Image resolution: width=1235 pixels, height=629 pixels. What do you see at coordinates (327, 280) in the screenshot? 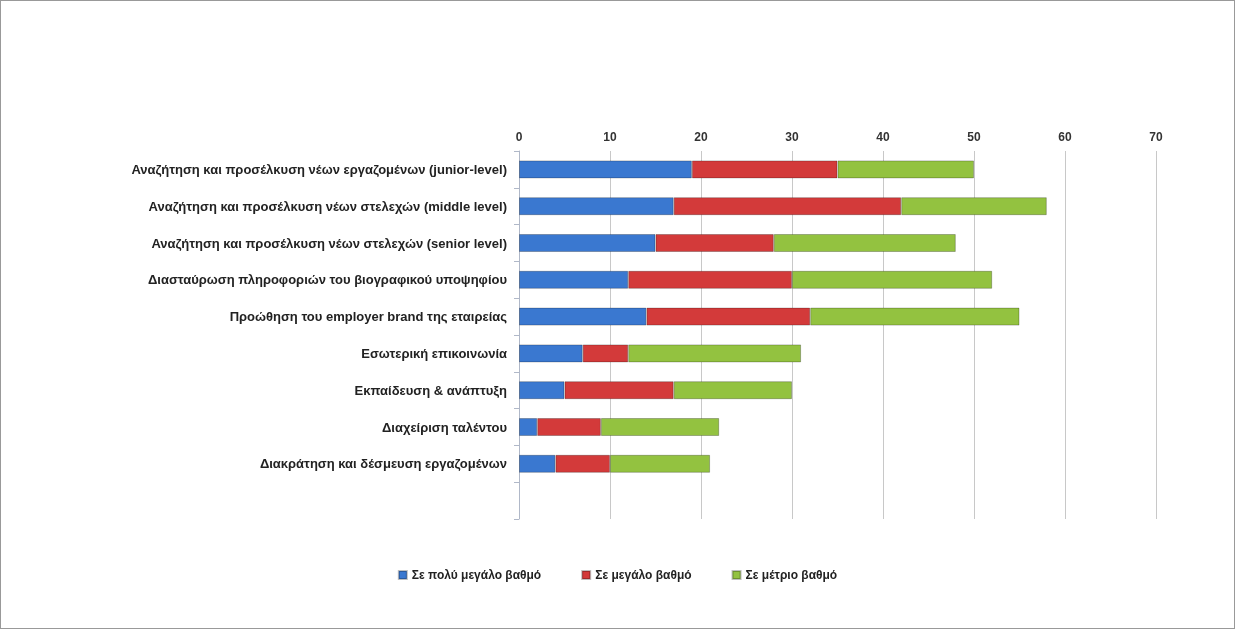
I see `y-tick-label: Διασταύρωση πληροφοριών του βιογραφικού υποψηφίου` at bounding box center [327, 280].